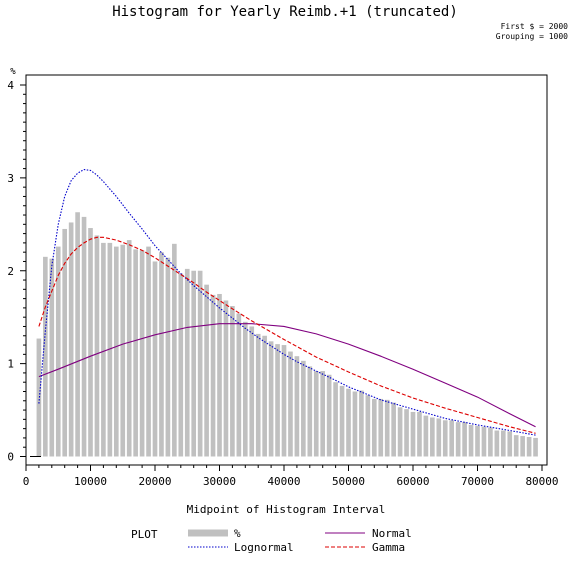 This screenshot has height=565, width=570. What do you see at coordinates (392, 533) in the screenshot?
I see `legend-label-normal: Normal` at bounding box center [392, 533].